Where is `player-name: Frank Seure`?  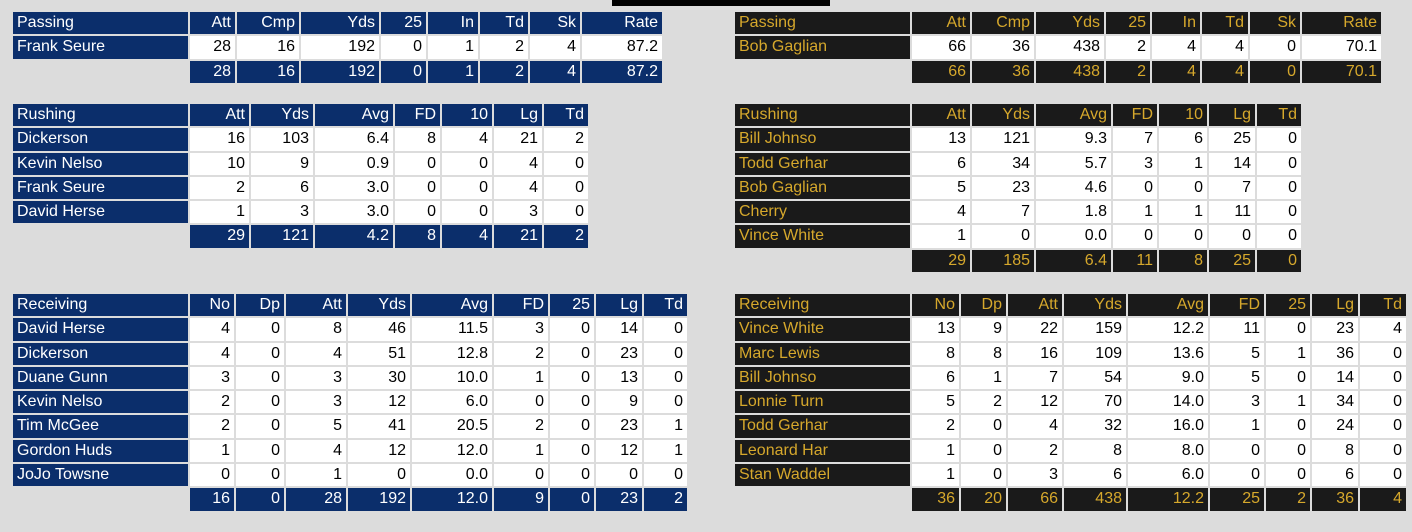
player-name: Frank Seure is located at coordinates (100, 188).